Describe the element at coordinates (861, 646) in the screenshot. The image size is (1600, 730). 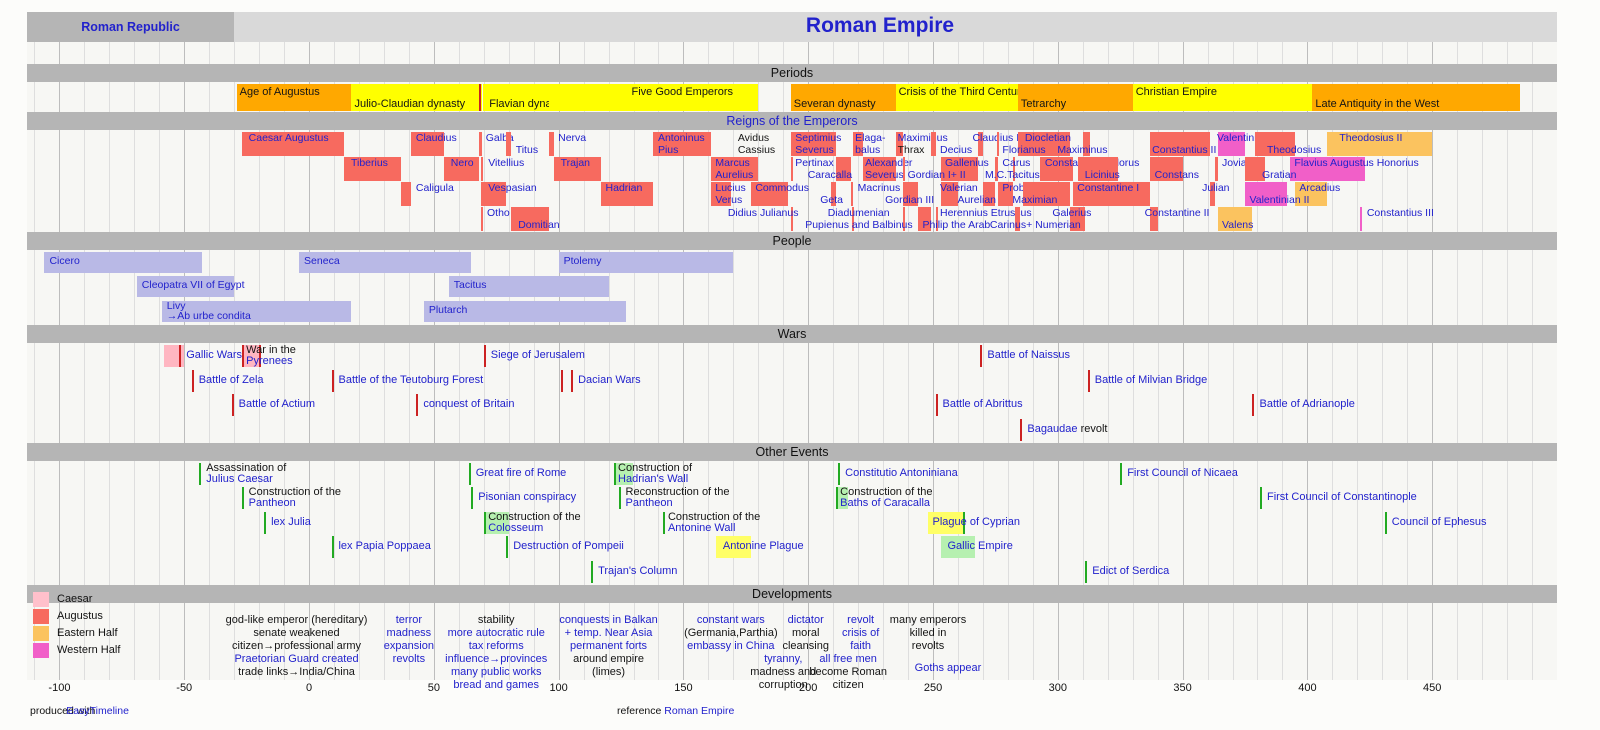
I see `development-line: faith` at that location.